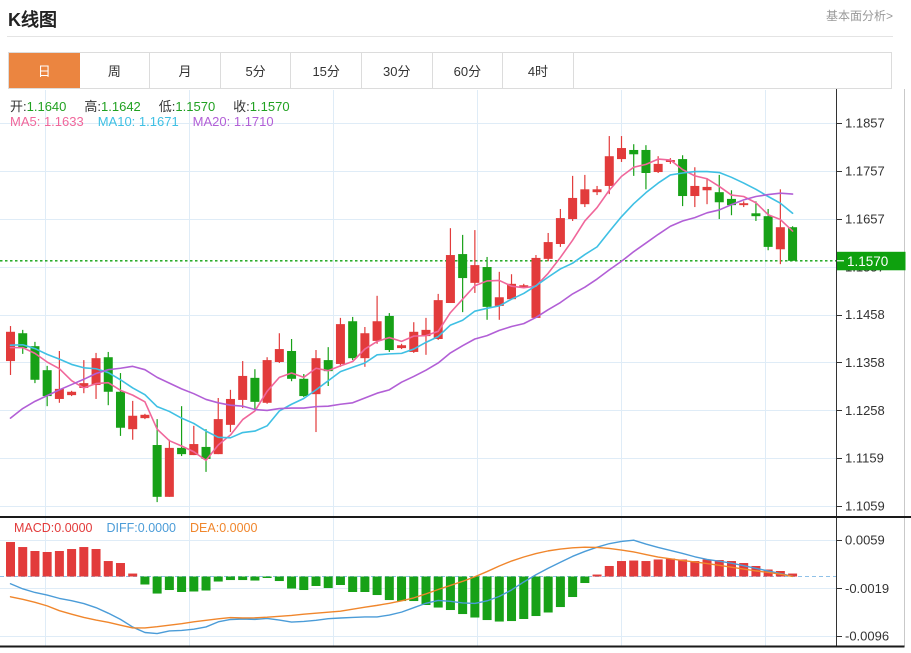 The height and width of the screenshot is (653, 911). I want to click on svg-text: 1.1059, so click(865, 505).